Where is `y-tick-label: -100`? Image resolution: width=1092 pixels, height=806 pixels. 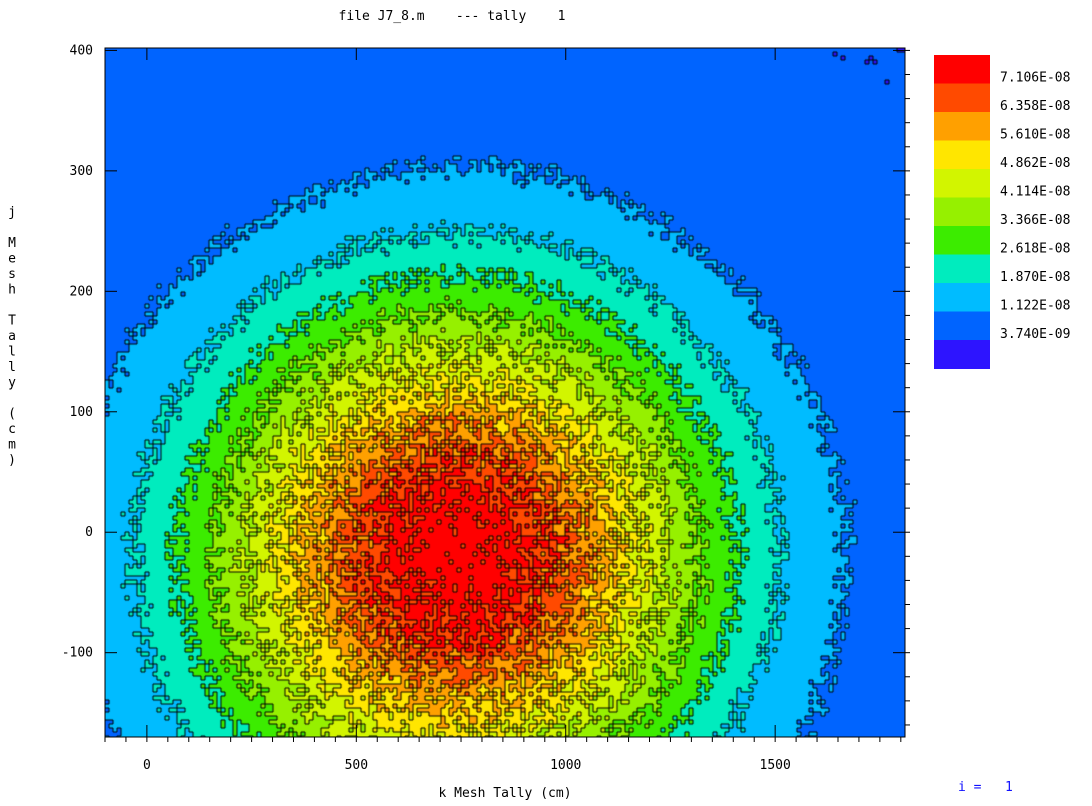
y-tick-label: -100 is located at coordinates (77, 653).